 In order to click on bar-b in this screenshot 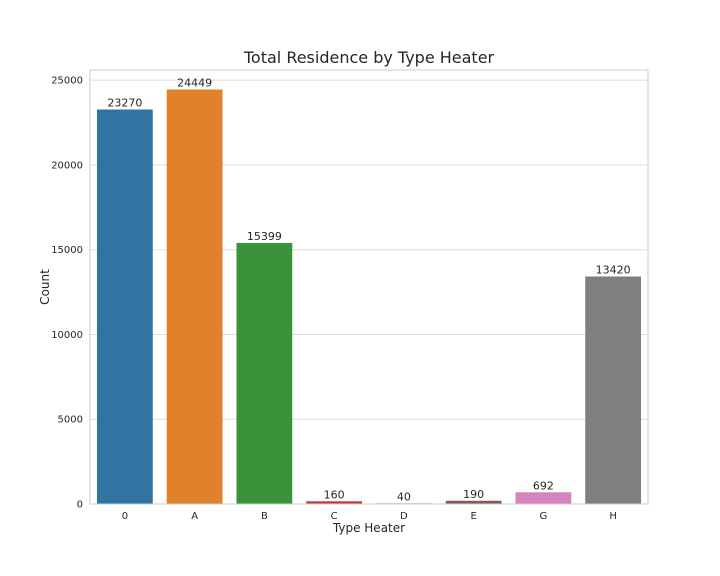, I will do `click(264, 373)`.